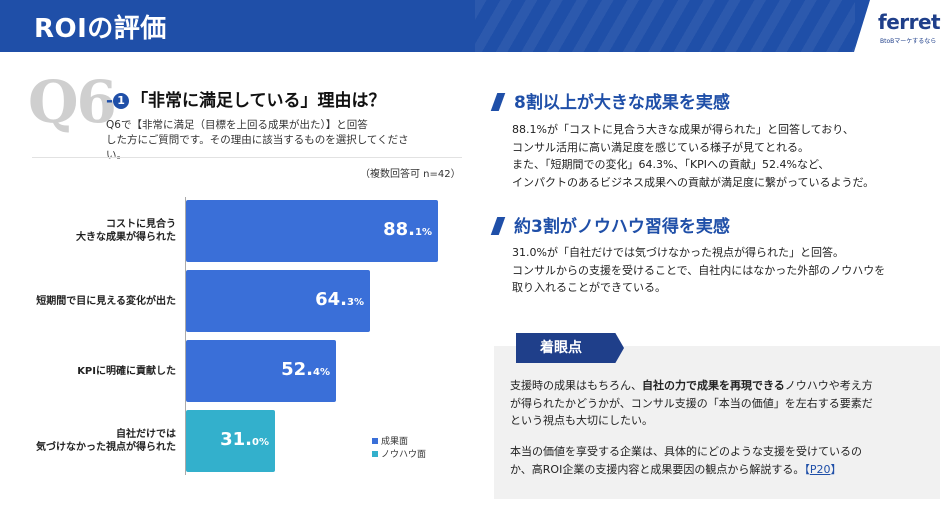 This screenshot has height=507, width=950. What do you see at coordinates (676, 469) in the screenshot?
I see `insight-line: か、高ROI企業の支援内容と成果要因の観点から解説する。【P20】` at bounding box center [676, 469].